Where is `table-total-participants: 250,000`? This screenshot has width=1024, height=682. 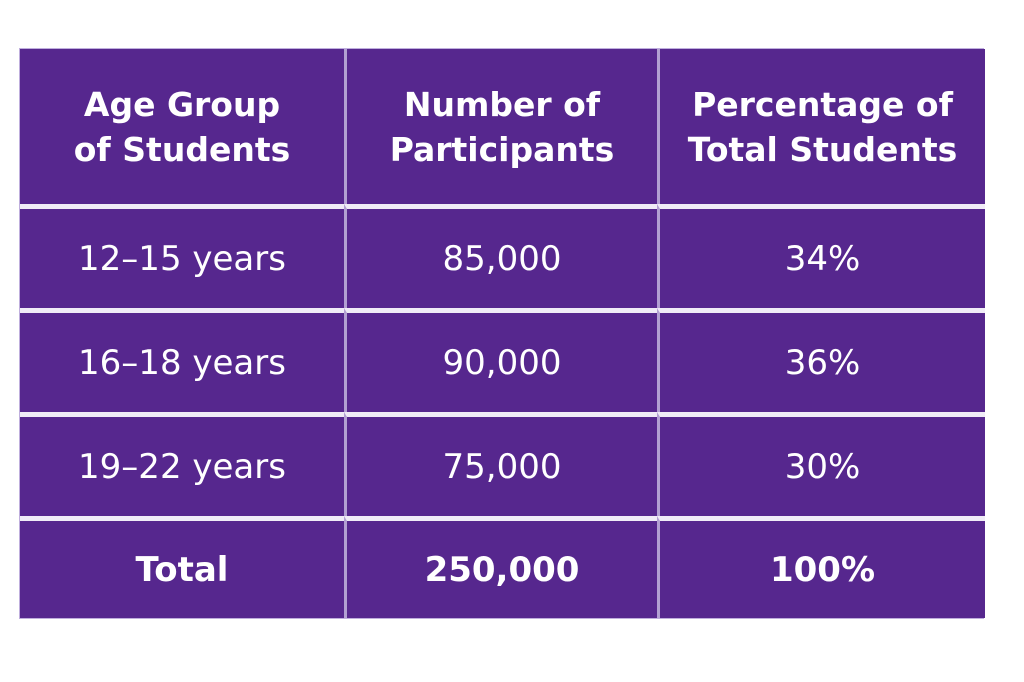
table-total-participants: 250,000 is located at coordinates (500, 567).